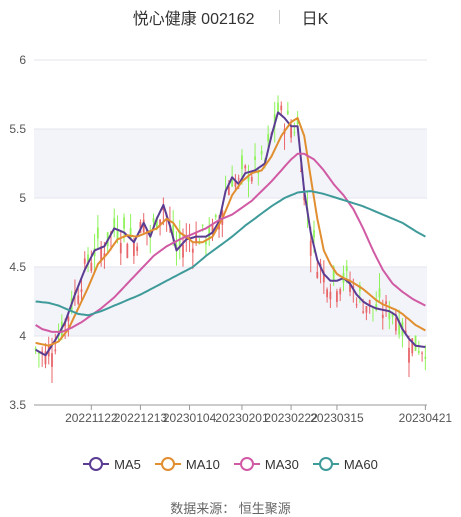 Image resolution: width=461 pixels, height=517 pixels. I want to click on legend-label: MA10, so click(202, 464).